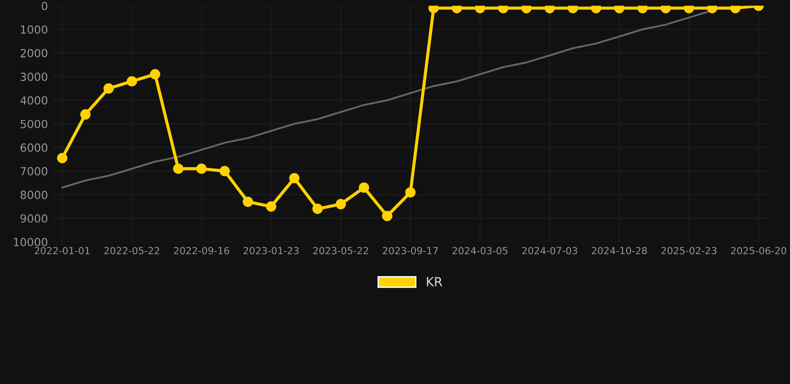  What do you see at coordinates (410, 250) in the screenshot?
I see `x-tick-label: 2023-09-17` at bounding box center [410, 250].